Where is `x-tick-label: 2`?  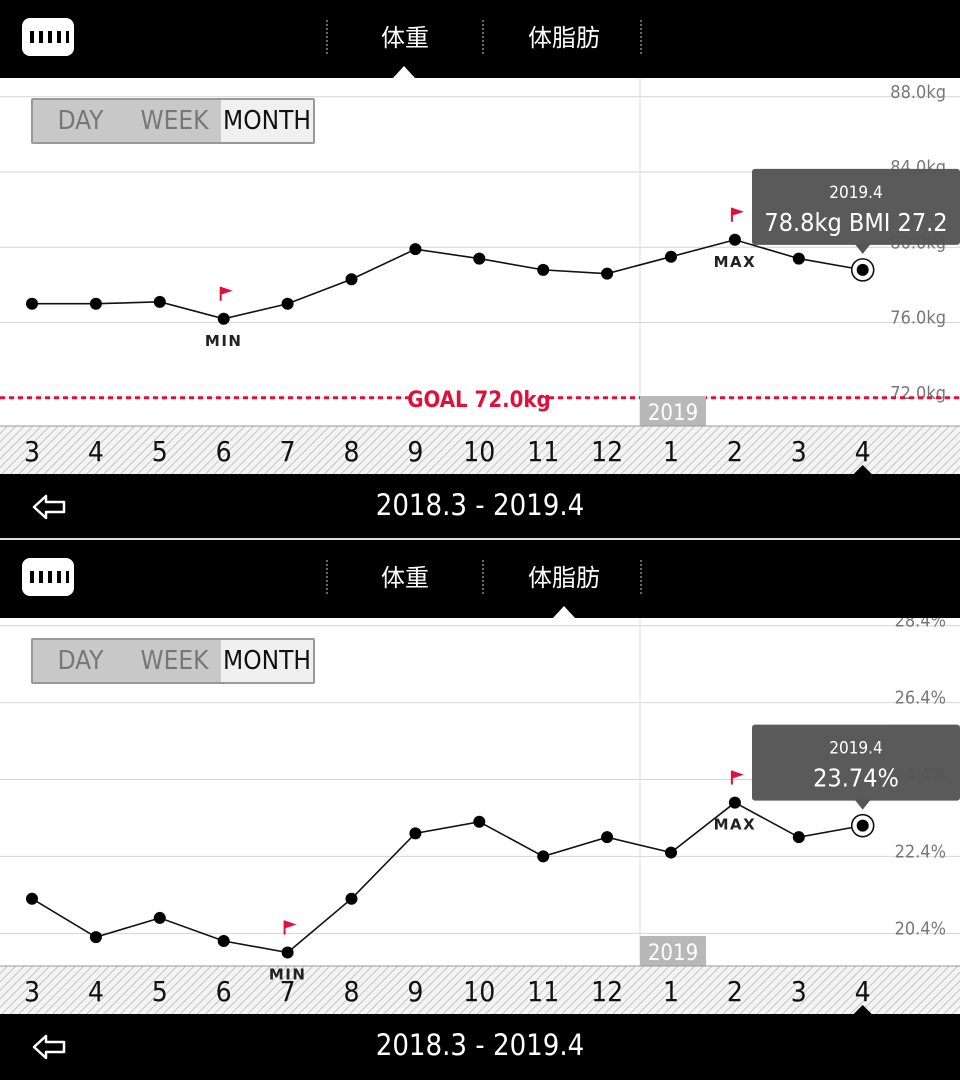 x-tick-label: 2 is located at coordinates (735, 991).